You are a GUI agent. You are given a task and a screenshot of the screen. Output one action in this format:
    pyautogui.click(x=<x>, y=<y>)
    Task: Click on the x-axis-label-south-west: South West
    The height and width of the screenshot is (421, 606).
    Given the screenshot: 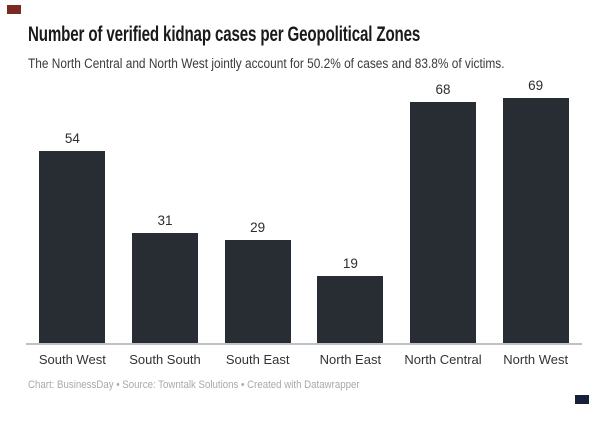 What is the action you would take?
    pyautogui.click(x=72, y=359)
    